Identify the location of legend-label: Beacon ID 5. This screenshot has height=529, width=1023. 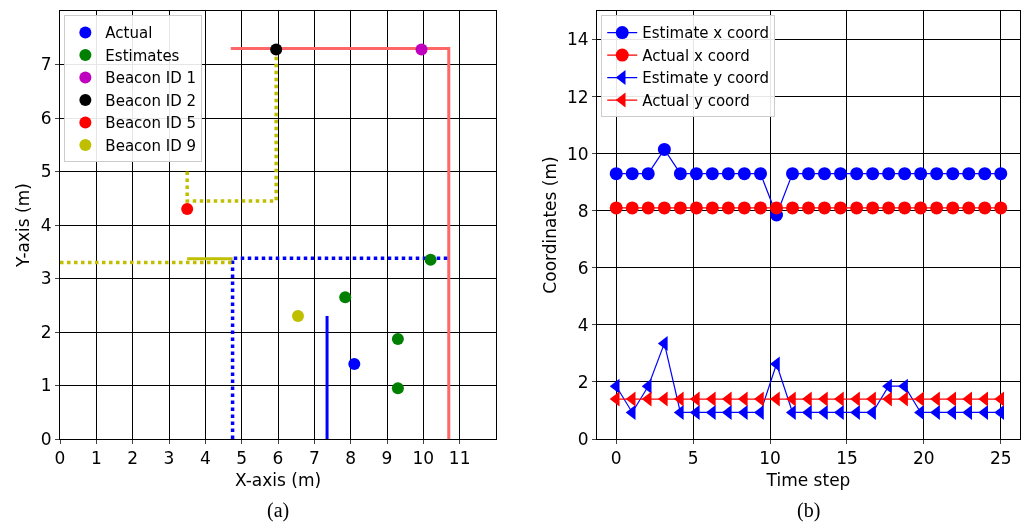
(151, 123).